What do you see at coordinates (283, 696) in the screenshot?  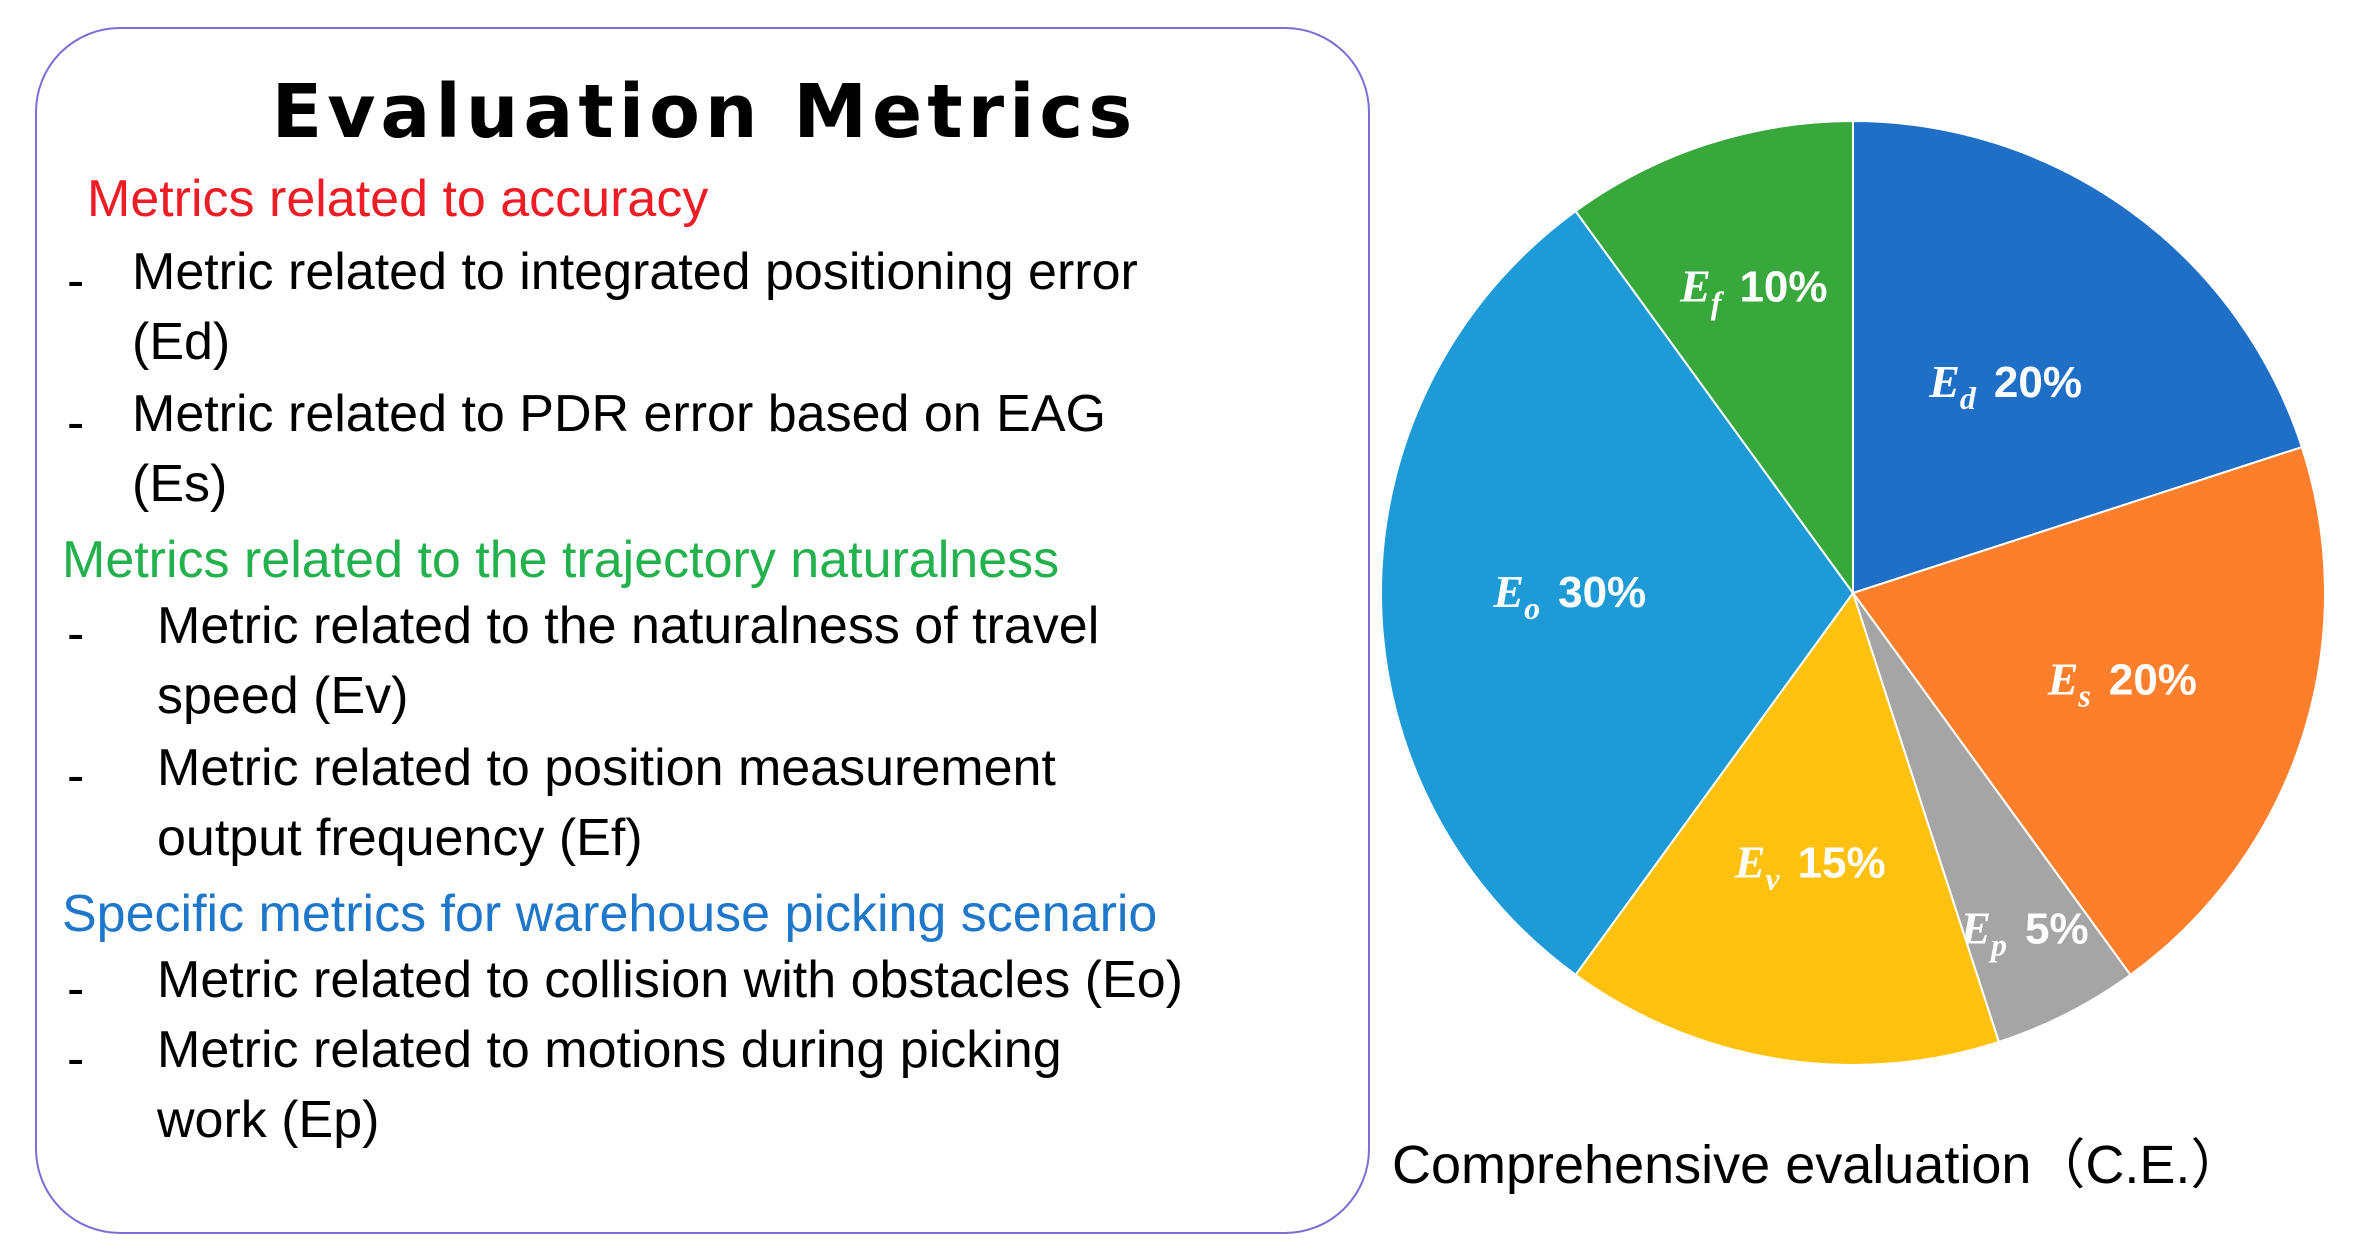 I see `metric-item-ev-line2: speed (Ev)` at bounding box center [283, 696].